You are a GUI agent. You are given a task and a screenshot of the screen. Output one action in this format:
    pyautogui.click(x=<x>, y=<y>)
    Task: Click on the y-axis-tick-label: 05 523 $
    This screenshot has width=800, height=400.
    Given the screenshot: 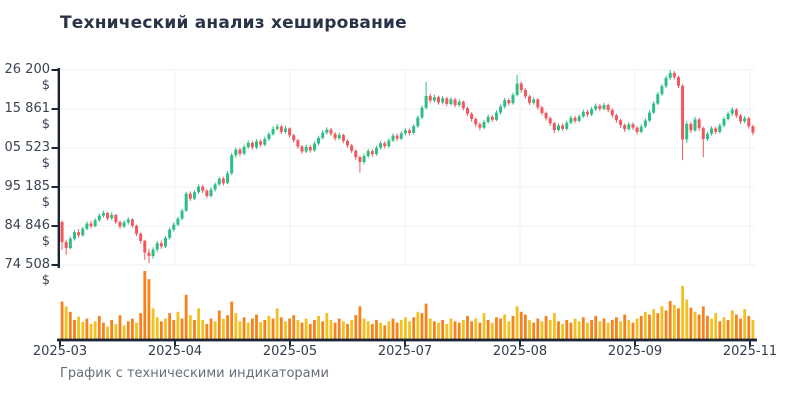 What is the action you would take?
    pyautogui.click(x=27, y=155)
    